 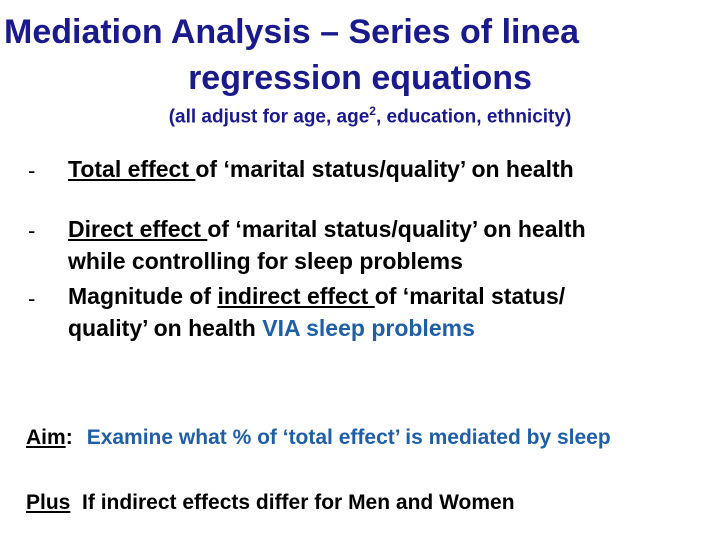 I want to click on bullet-3-underlined: indirect effect, so click(x=296, y=296).